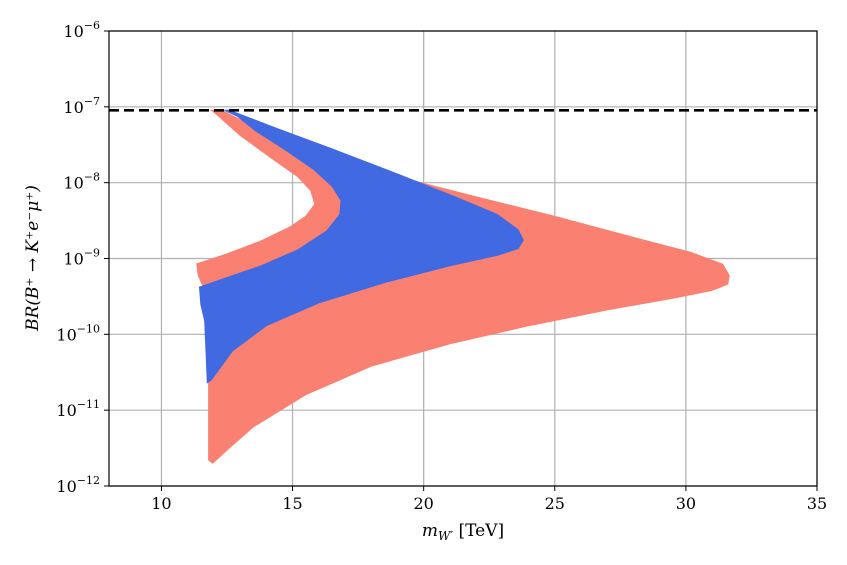 Image resolution: width=847 pixels, height=565 pixels. I want to click on y-tick-label-1: 10⁻⁷, so click(81, 106).